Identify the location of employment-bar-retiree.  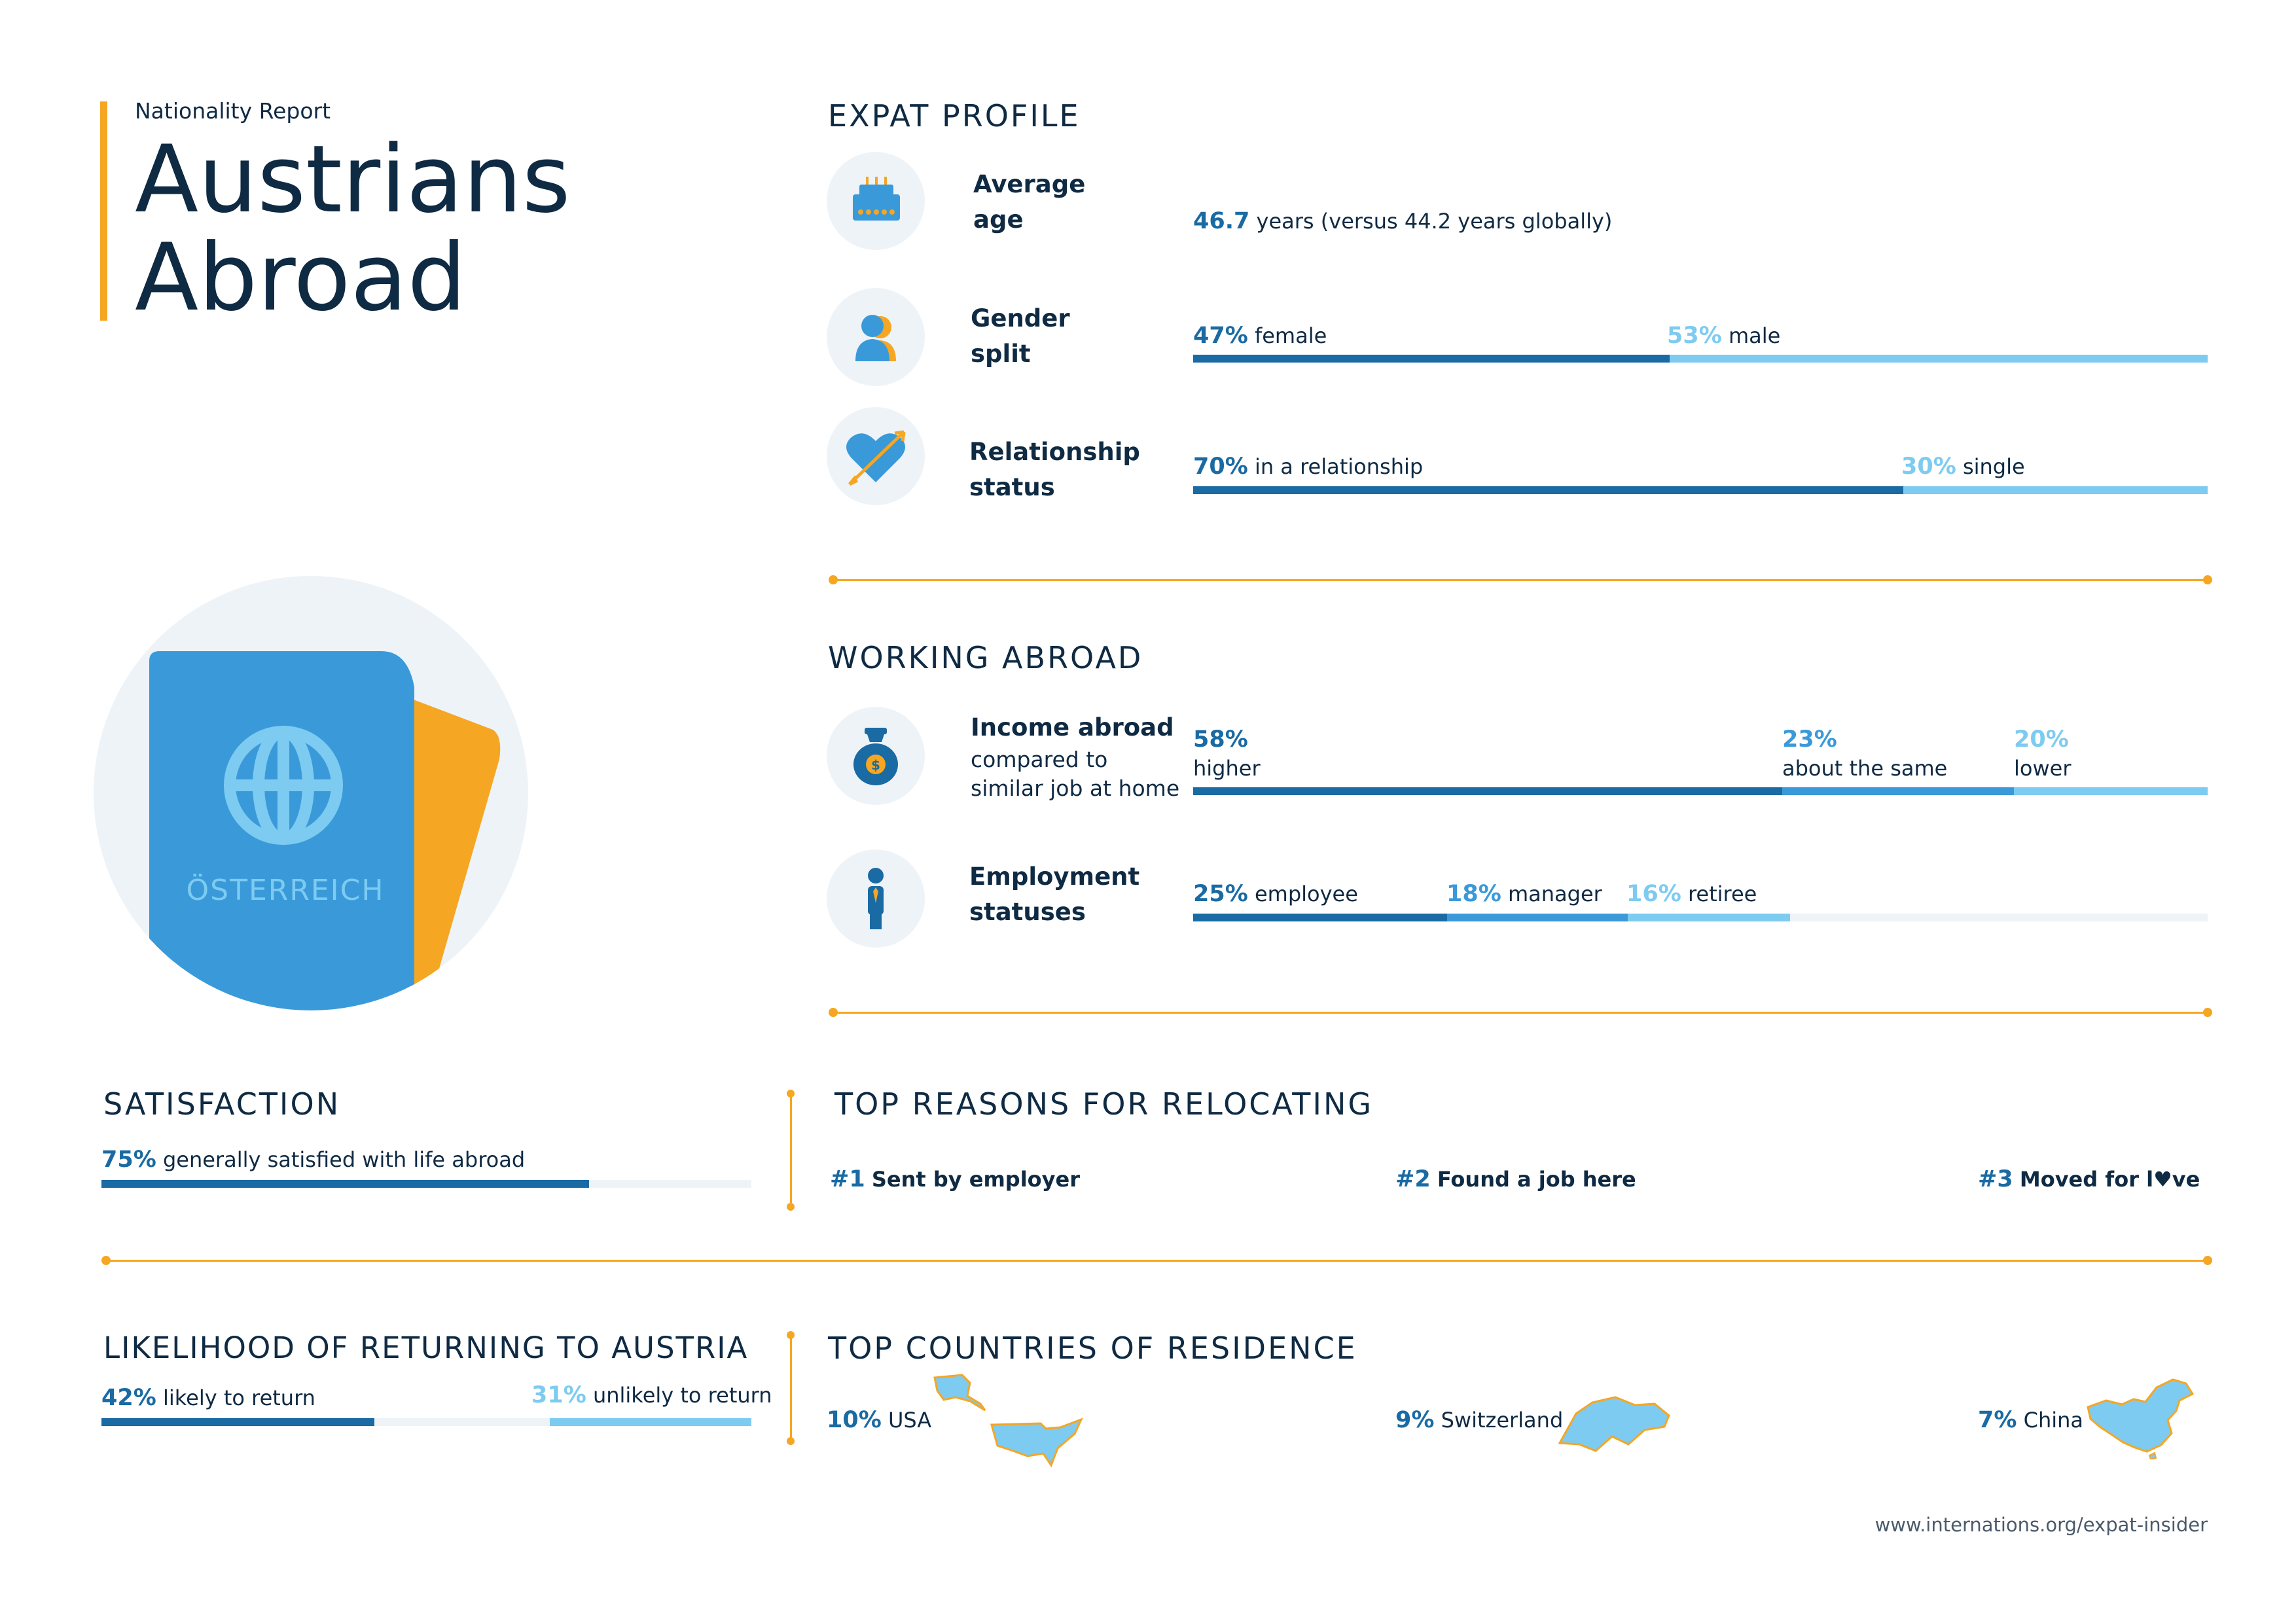
(1709, 918).